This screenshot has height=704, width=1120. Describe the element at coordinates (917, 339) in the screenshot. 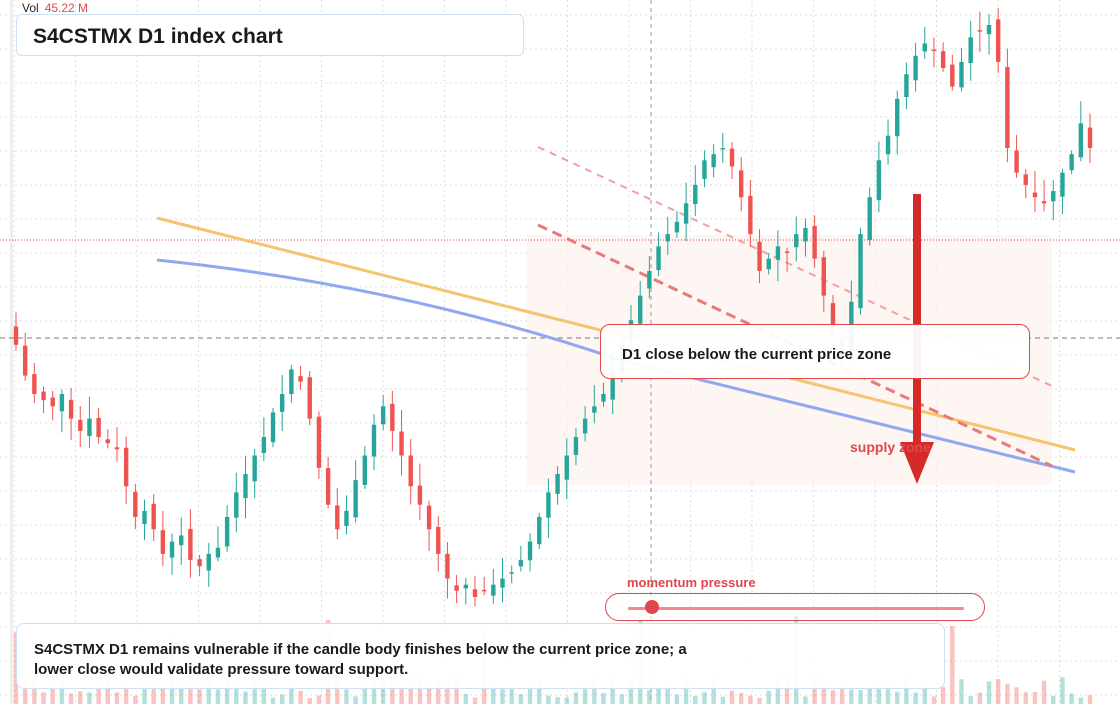

I see `down-arrow` at that location.